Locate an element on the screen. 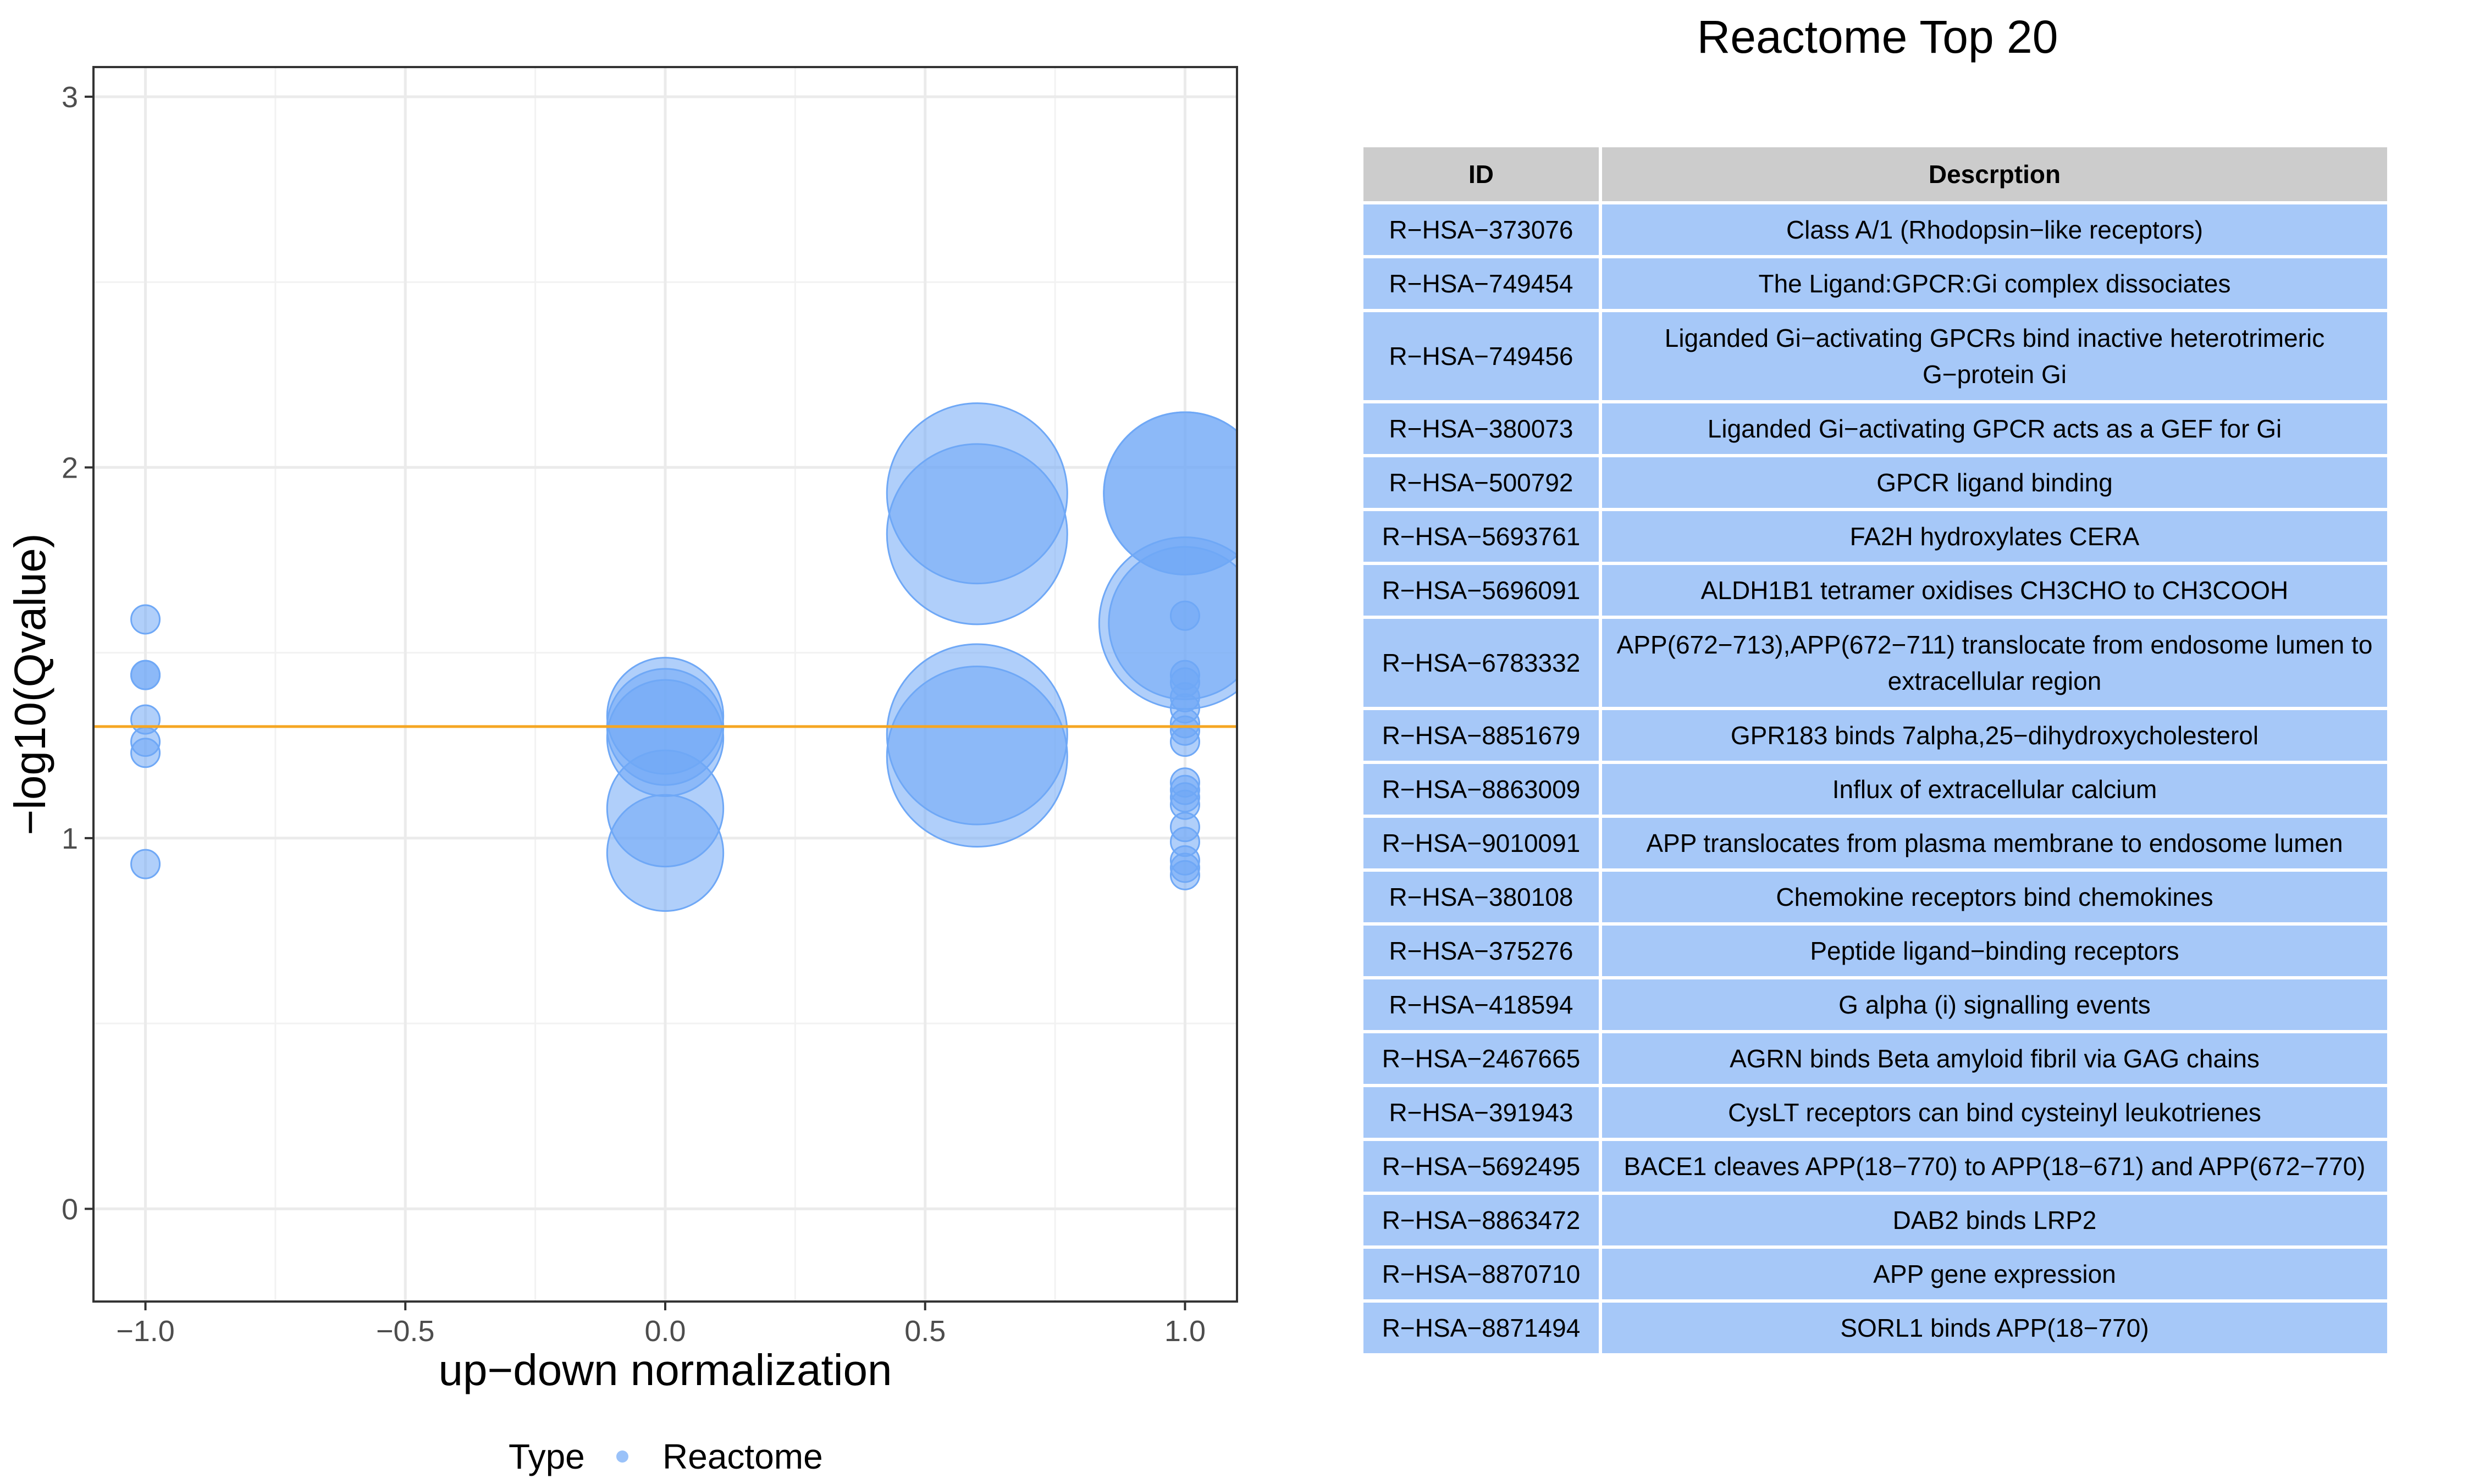 This screenshot has width=2474, height=1484. legend-key-reactome is located at coordinates (622, 1456).